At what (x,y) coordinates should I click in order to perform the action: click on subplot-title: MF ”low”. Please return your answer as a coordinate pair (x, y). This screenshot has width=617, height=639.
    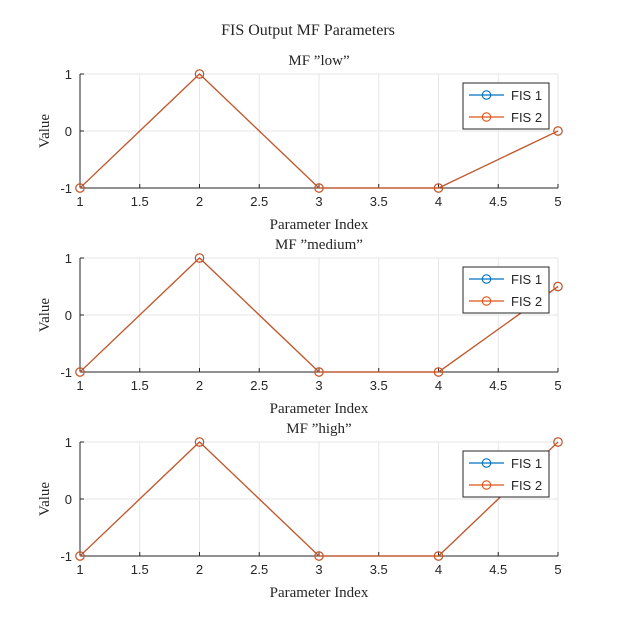
    Looking at the image, I should click on (318, 61).